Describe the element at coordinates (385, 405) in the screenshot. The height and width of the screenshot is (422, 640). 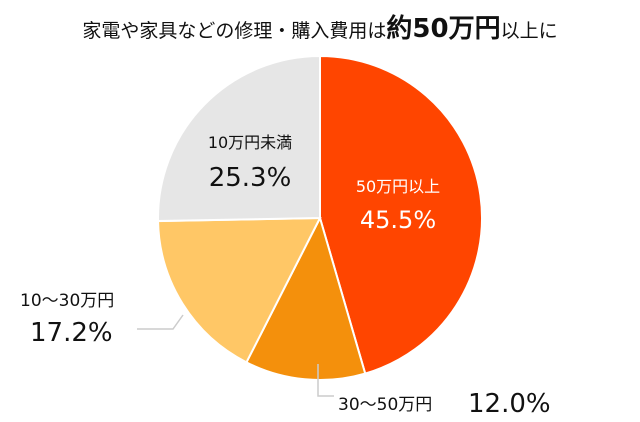
I see `slice-label-30-50man: 30〜50万円` at that location.